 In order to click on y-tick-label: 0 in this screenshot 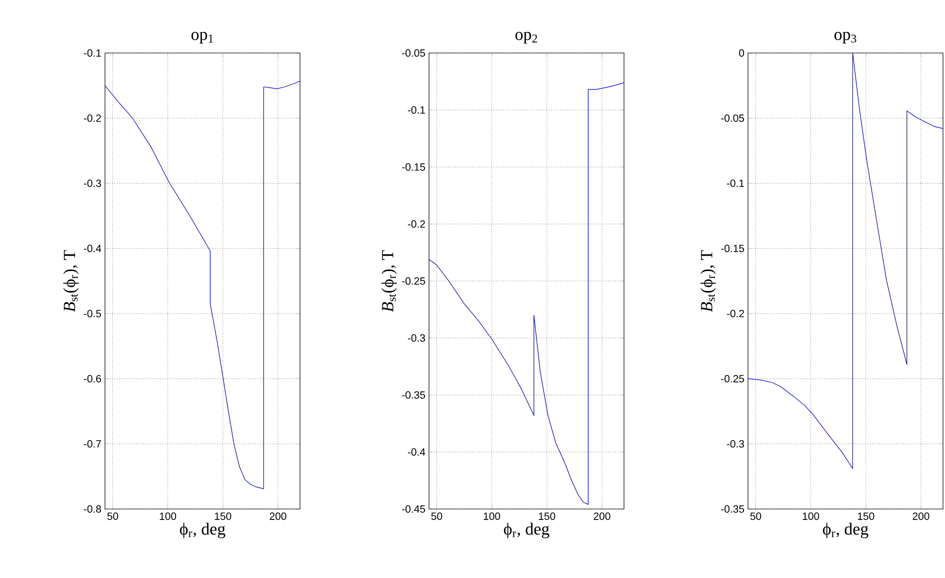, I will do `click(741, 53)`.